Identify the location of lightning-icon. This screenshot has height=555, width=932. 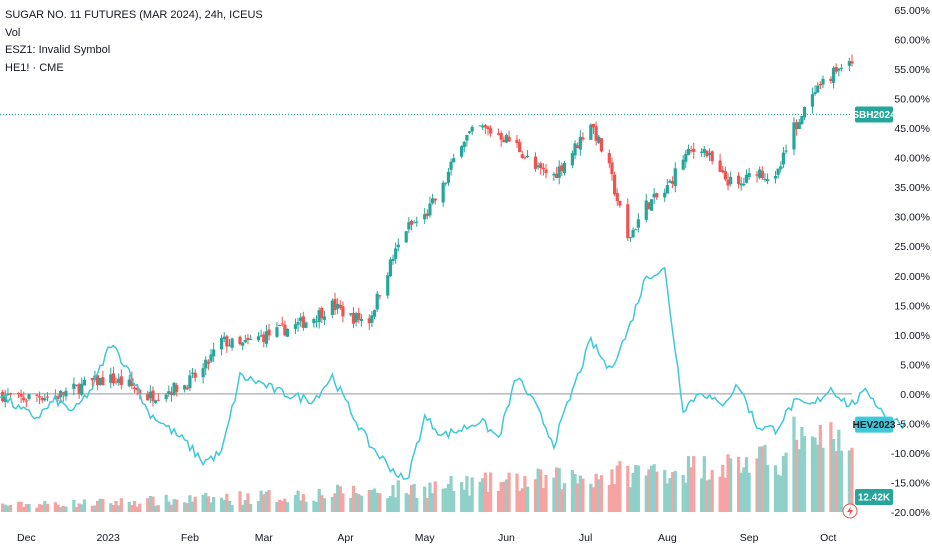
(850, 511).